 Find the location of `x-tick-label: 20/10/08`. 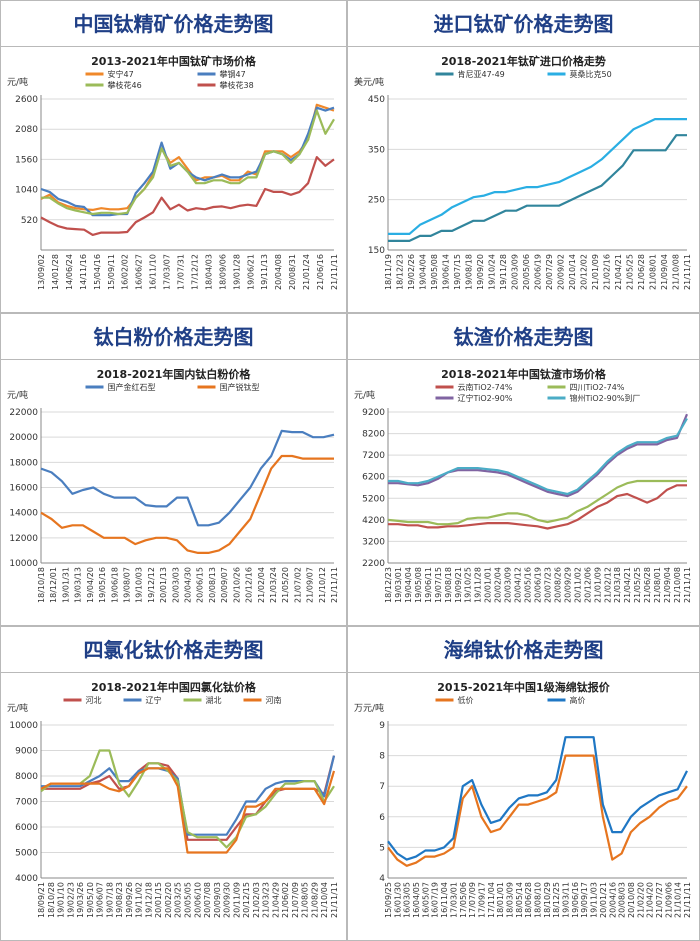

x-tick-label: 20/10/08 is located at coordinates (631, 900).